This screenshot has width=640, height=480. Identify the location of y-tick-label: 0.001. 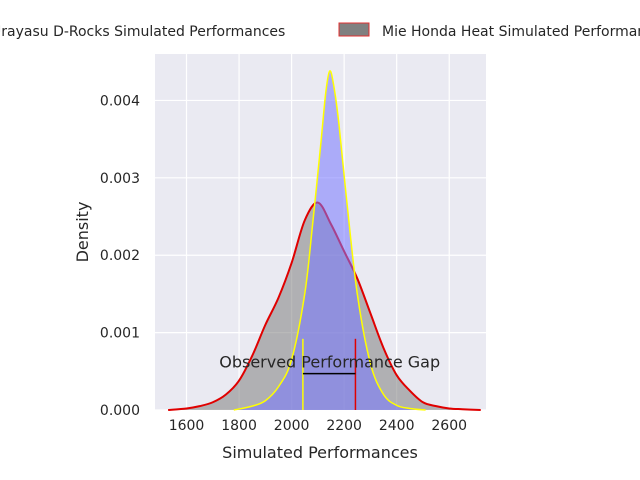
(120, 334).